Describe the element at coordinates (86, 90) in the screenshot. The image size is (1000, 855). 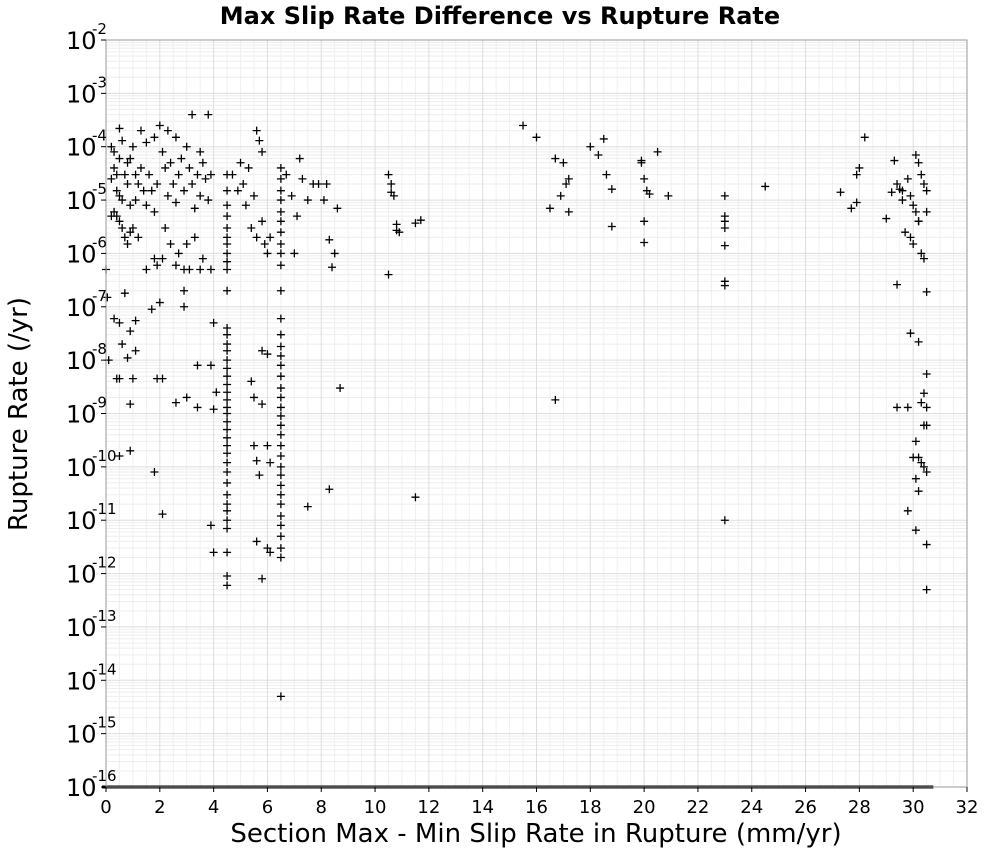
I see `y-tick-label: 10⁻³` at that location.